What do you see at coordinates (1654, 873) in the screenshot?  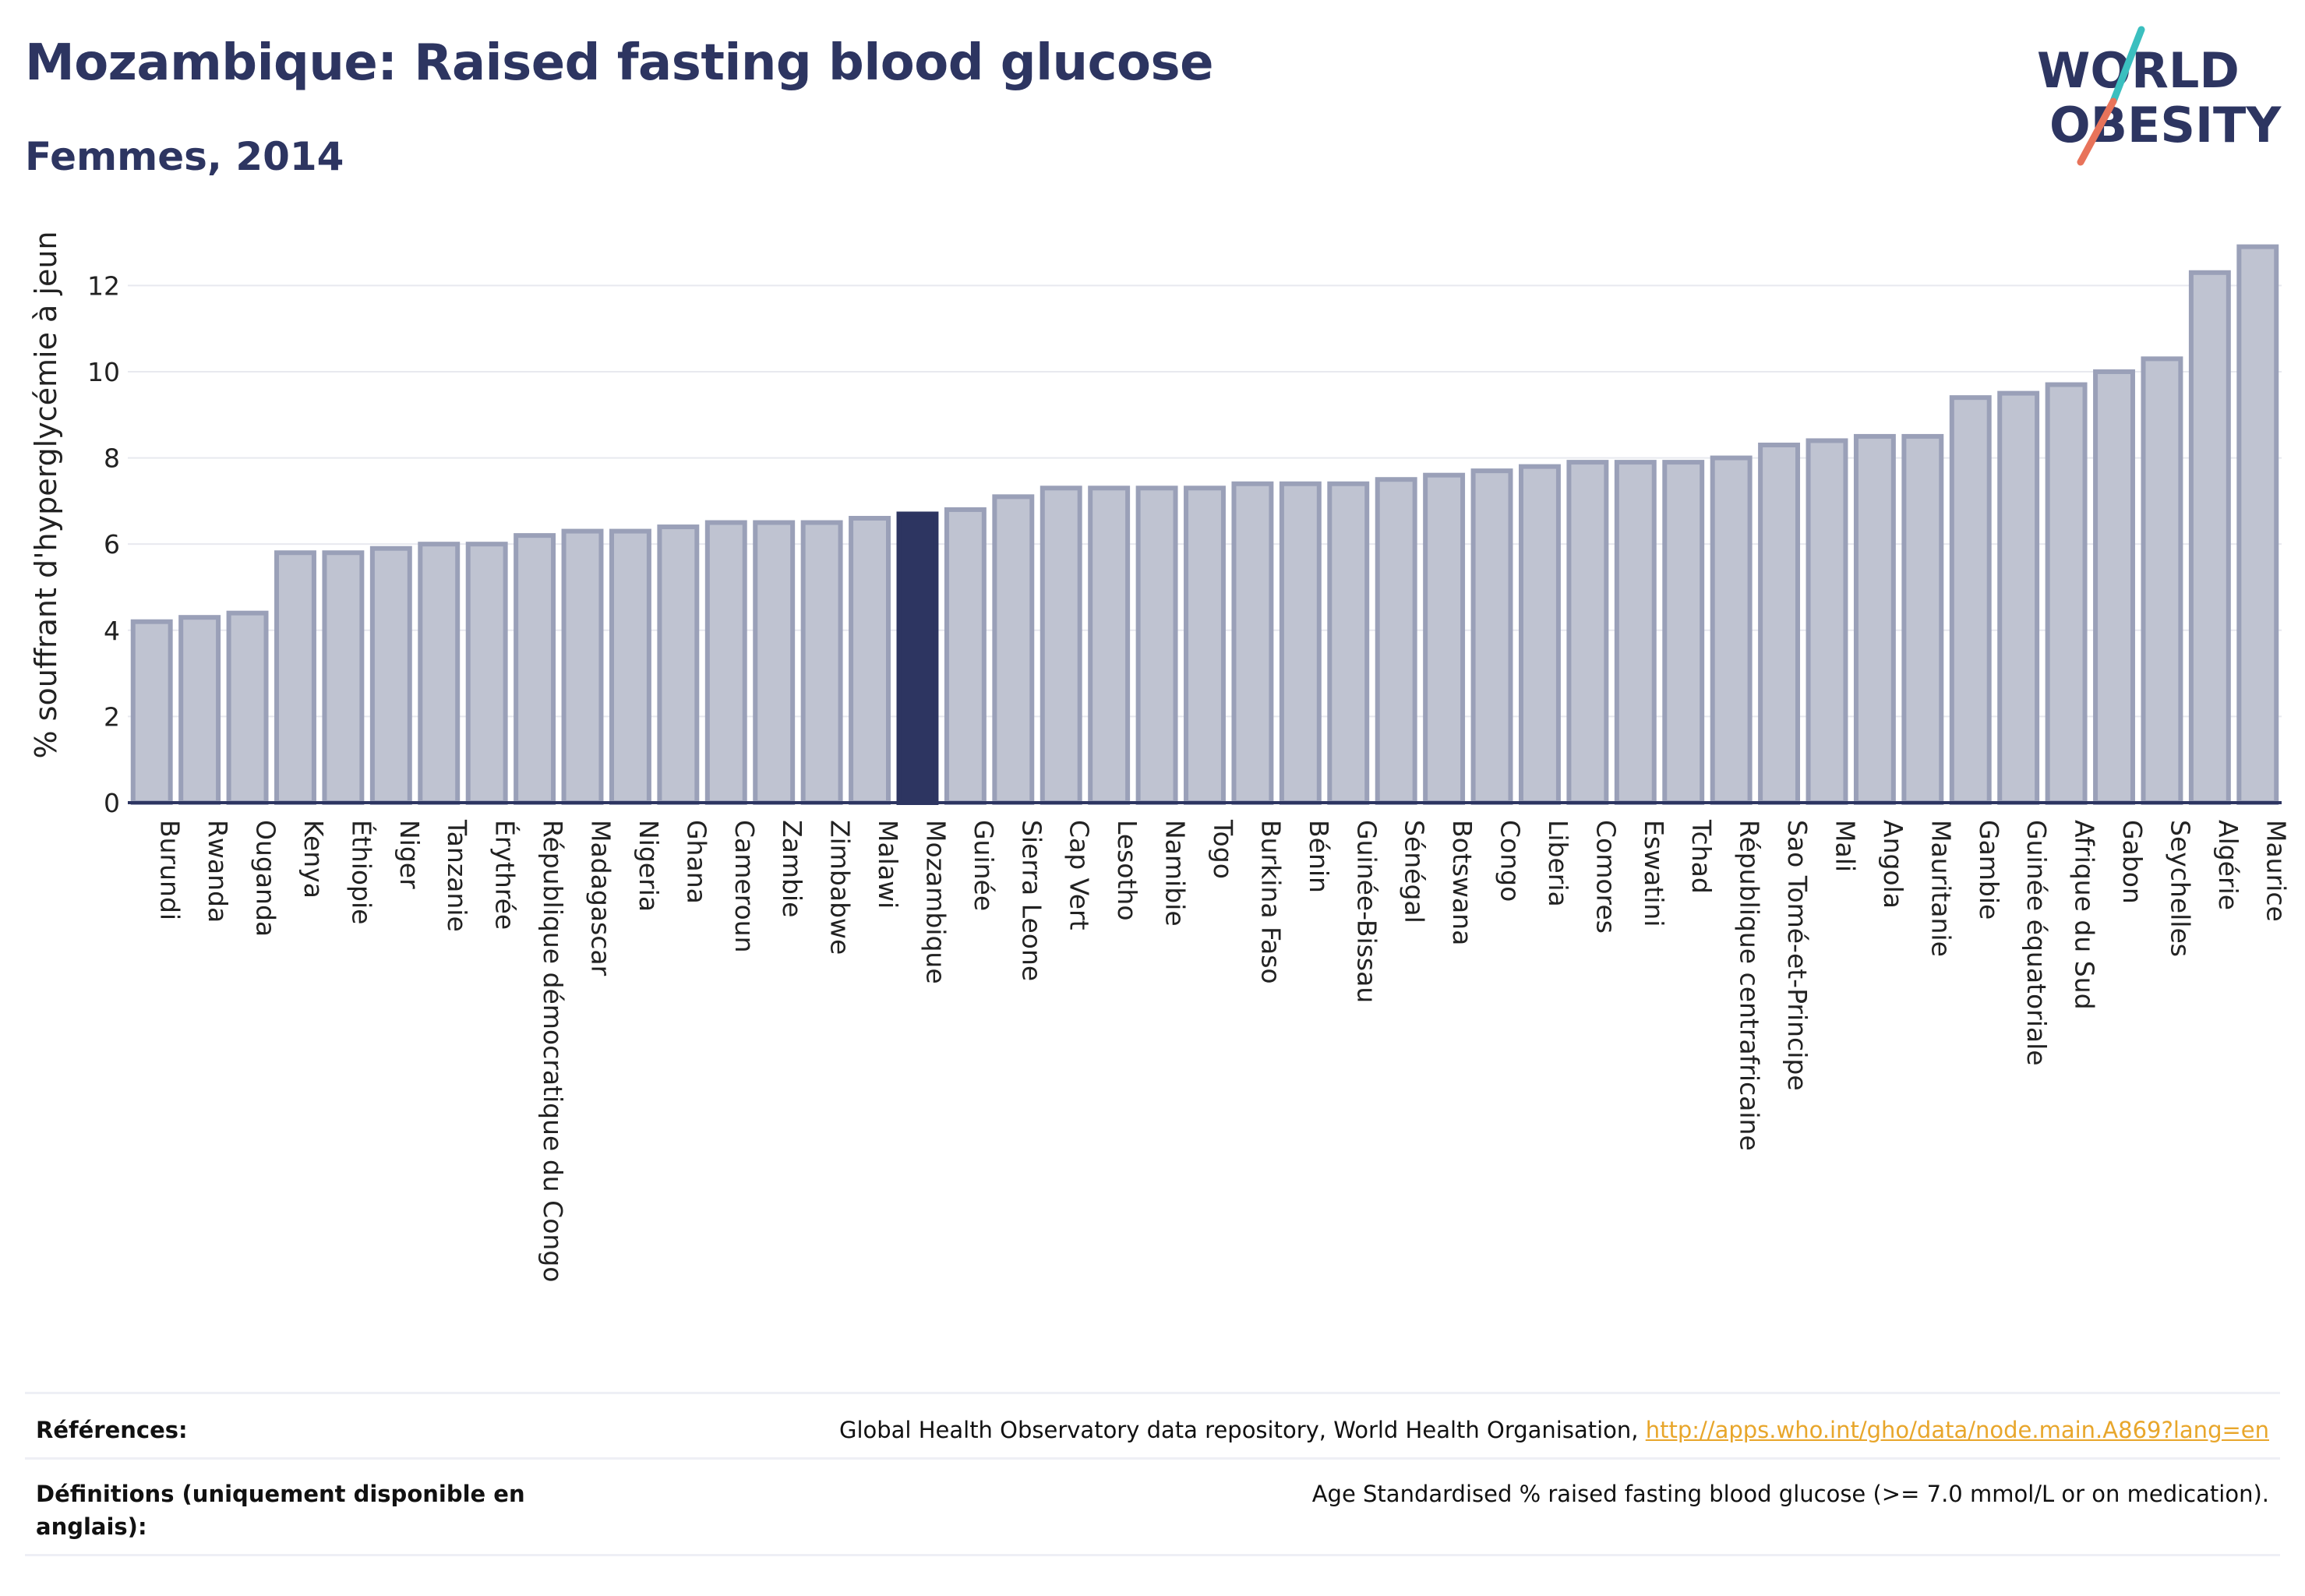 I see `x-tick-label: Eswatini` at bounding box center [1654, 873].